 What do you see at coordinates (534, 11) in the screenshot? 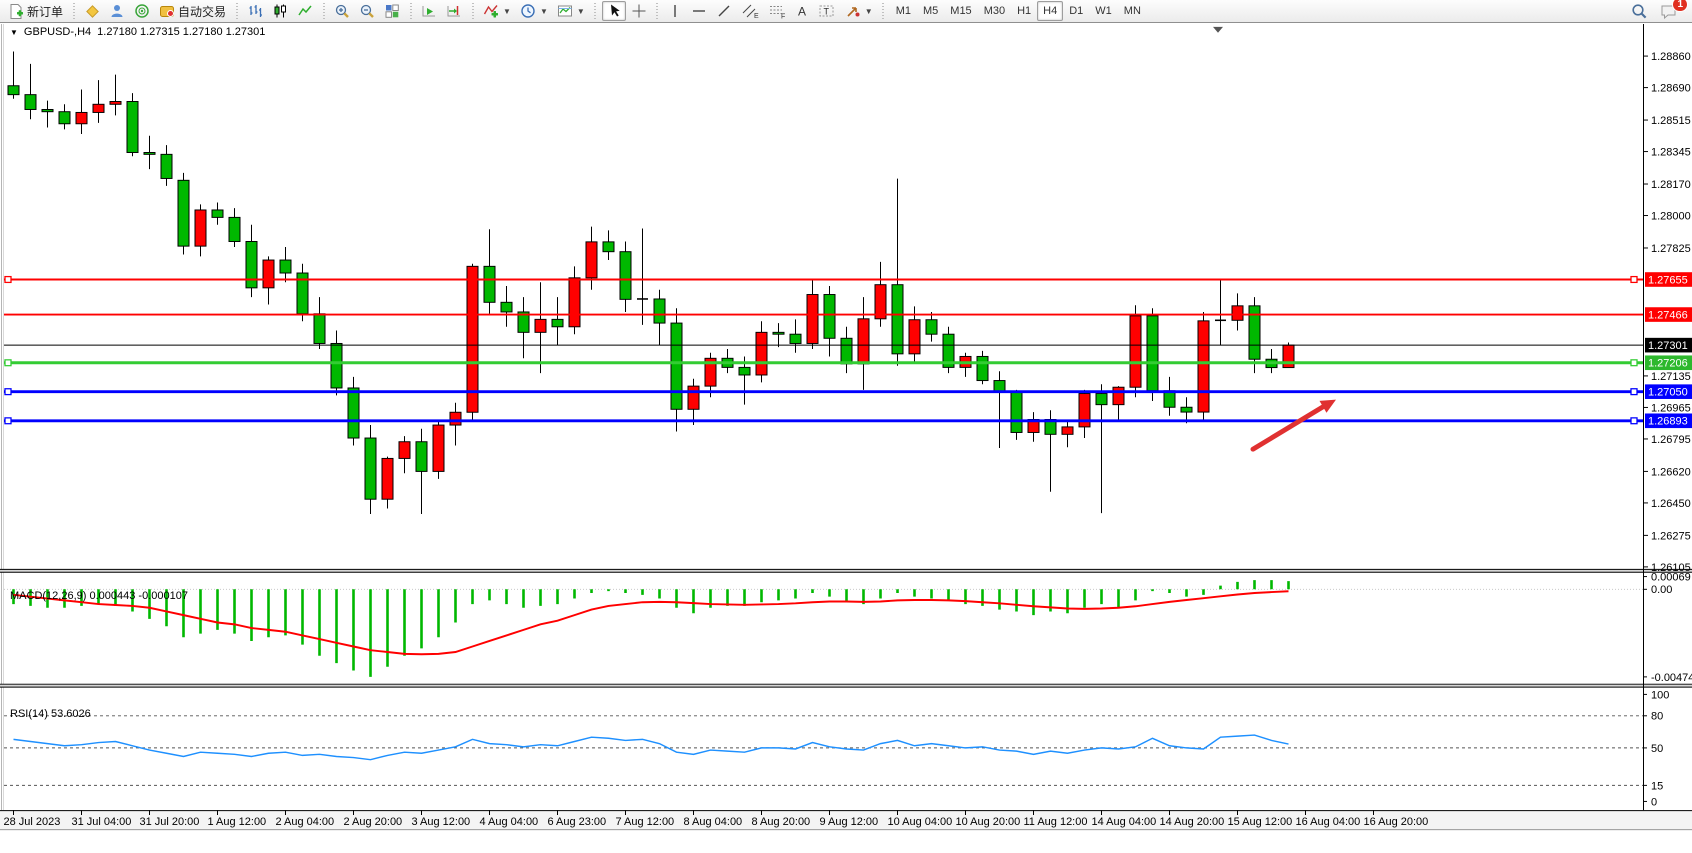
I see `periods-button: ▼` at bounding box center [534, 11].